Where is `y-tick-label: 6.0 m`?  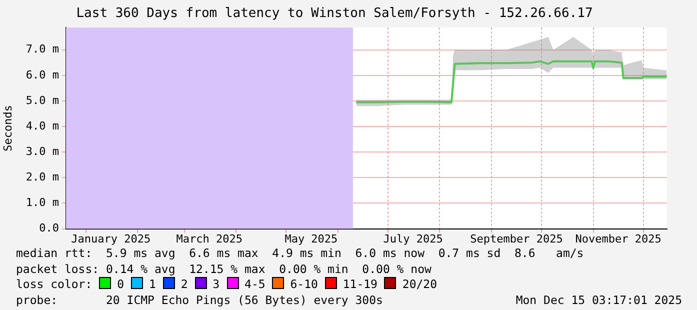 y-tick-label: 6.0 m is located at coordinates (43, 75).